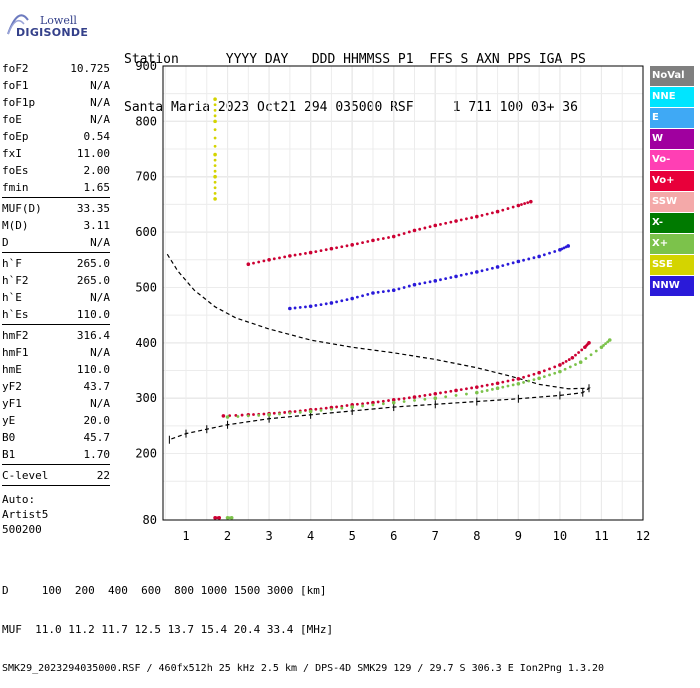 This screenshot has width=700, height=688. Describe the element at coordinates (672, 223) in the screenshot. I see `legend-item-x: X-` at that location.